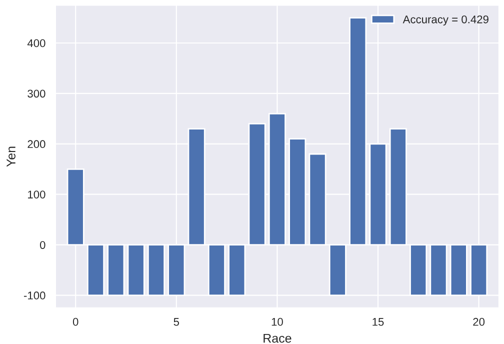  Describe the element at coordinates (37, 94) in the screenshot. I see `y-tick-label: 300` at that location.